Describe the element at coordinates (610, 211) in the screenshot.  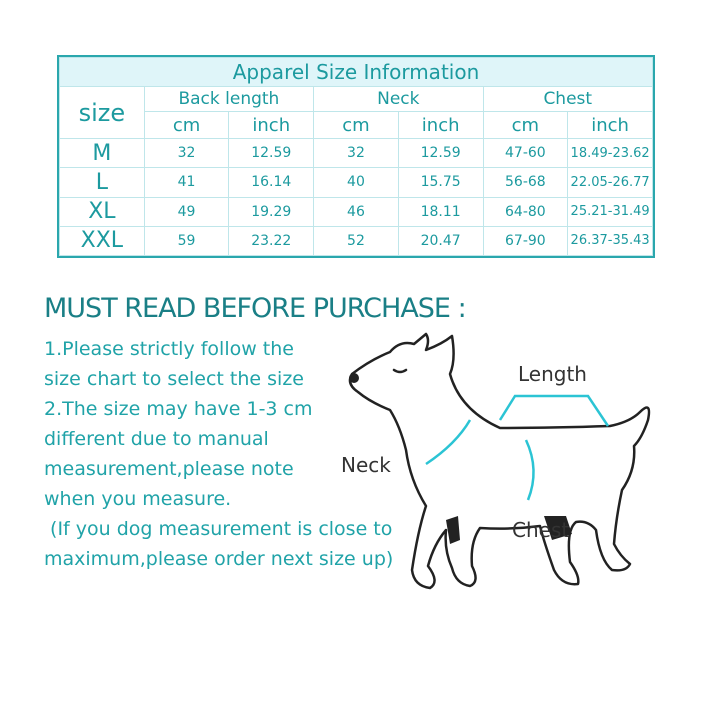
I see `value-cell: 25.21-31.49` at that location.